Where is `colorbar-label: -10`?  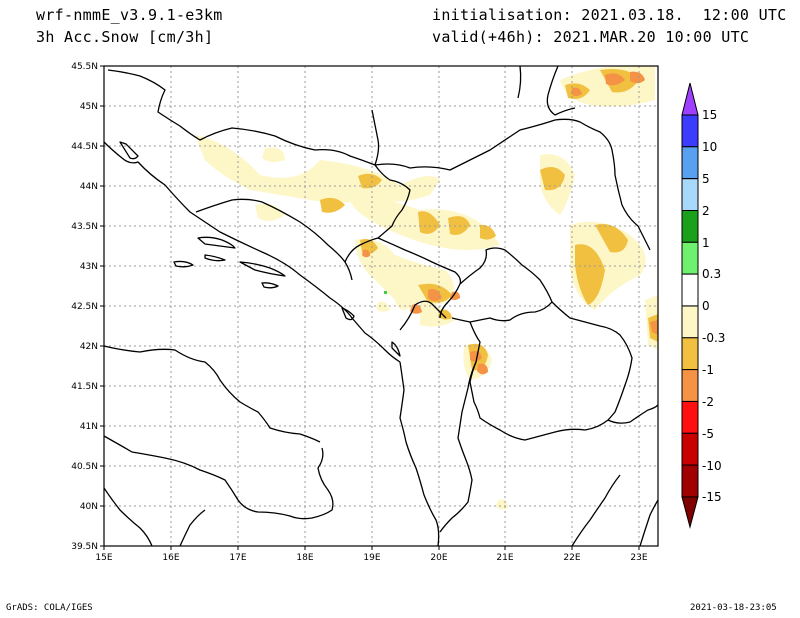
colorbar-label: -10 is located at coordinates (712, 466).